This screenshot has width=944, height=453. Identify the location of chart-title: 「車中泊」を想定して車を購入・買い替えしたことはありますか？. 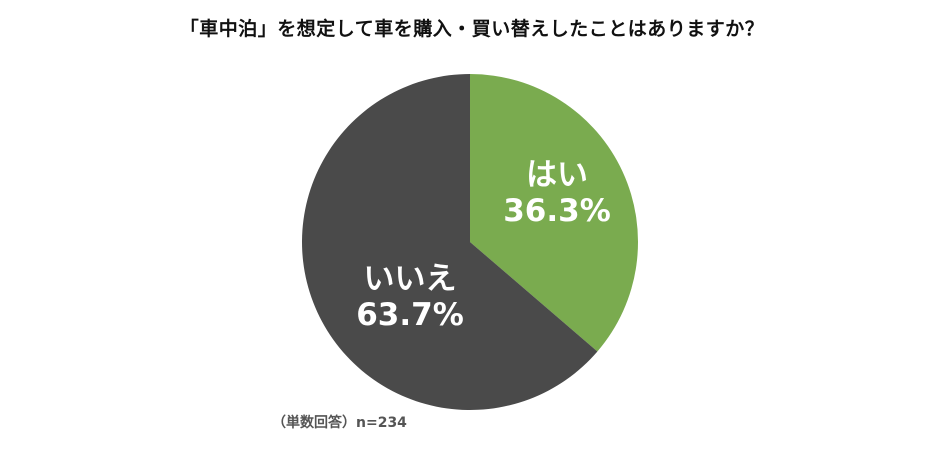
(472, 29).